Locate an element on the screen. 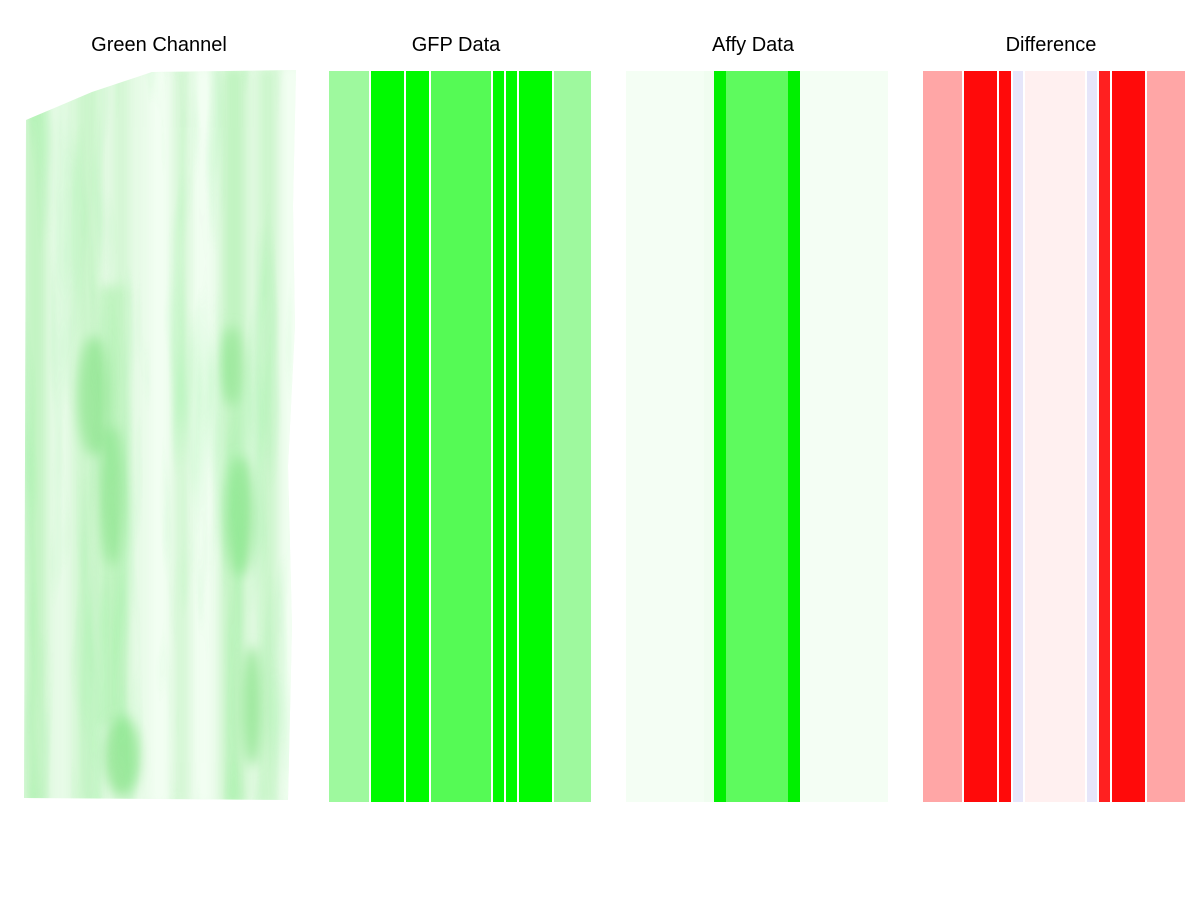  gfp-data-title: GFP Data is located at coordinates (456, 45).